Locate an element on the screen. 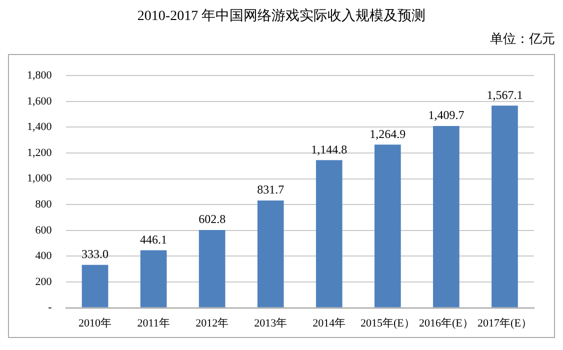  x-tick-label: 2015年(E） is located at coordinates (387, 323).